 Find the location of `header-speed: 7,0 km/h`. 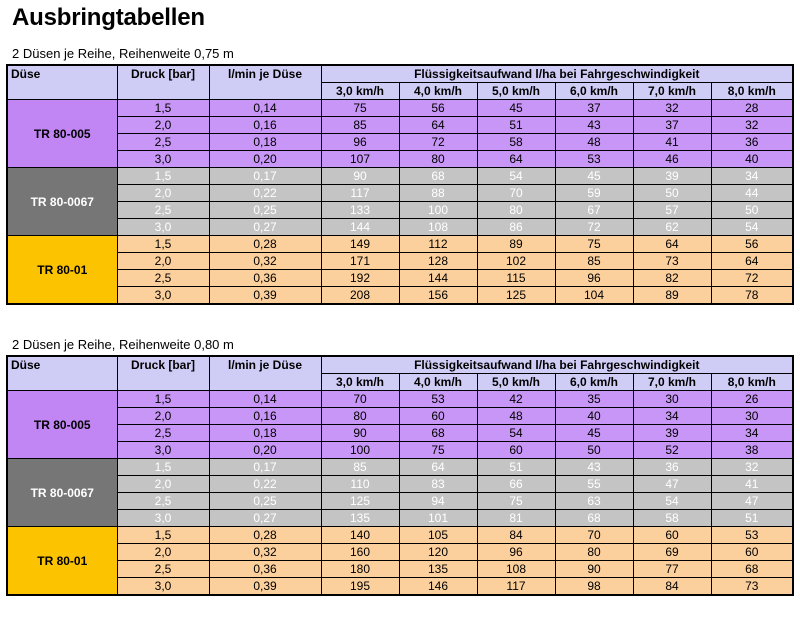

header-speed: 7,0 km/h is located at coordinates (672, 91).